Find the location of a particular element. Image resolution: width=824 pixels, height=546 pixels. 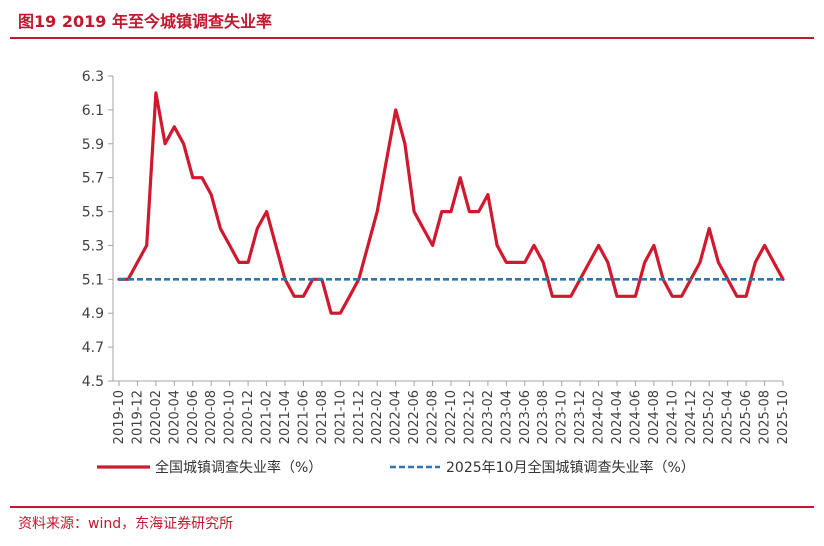

y-tick-label: 5.9 is located at coordinates (93, 145).